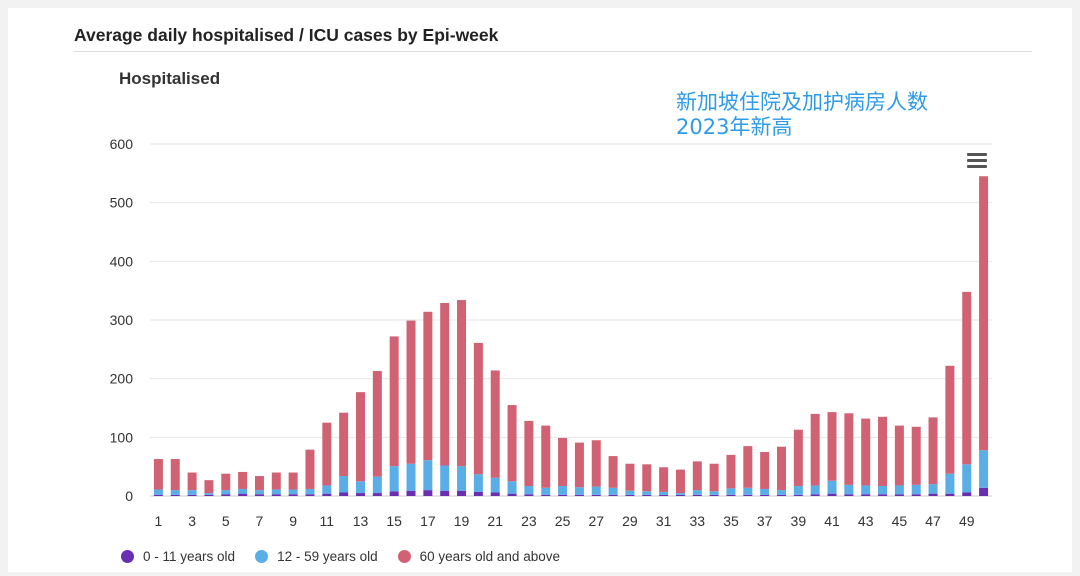  What do you see at coordinates (495, 521) in the screenshot?
I see `x-tick-label: 21` at bounding box center [495, 521].